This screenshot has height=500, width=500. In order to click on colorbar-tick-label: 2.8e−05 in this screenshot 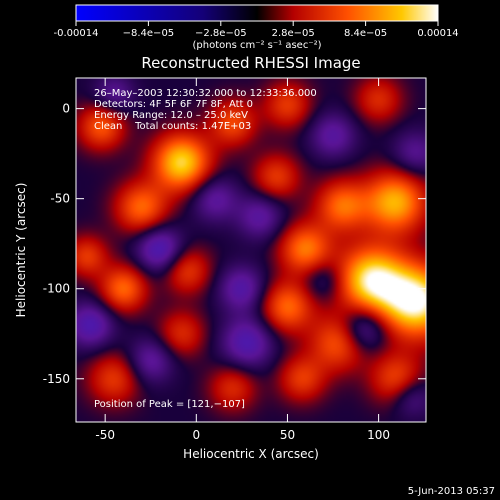, I will do `click(293, 33)`.